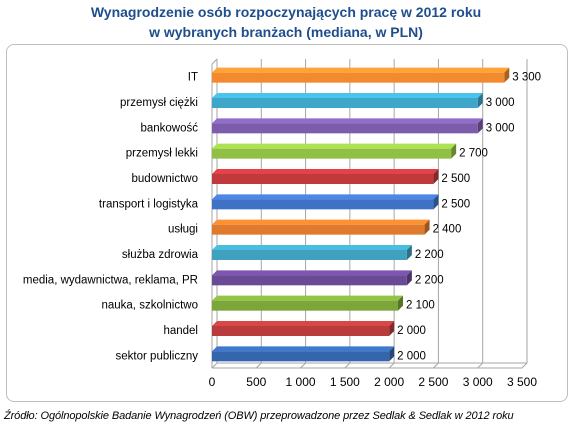  What do you see at coordinates (149, 306) in the screenshot?
I see `category-label: nauka, szkolnictwo` at bounding box center [149, 306].